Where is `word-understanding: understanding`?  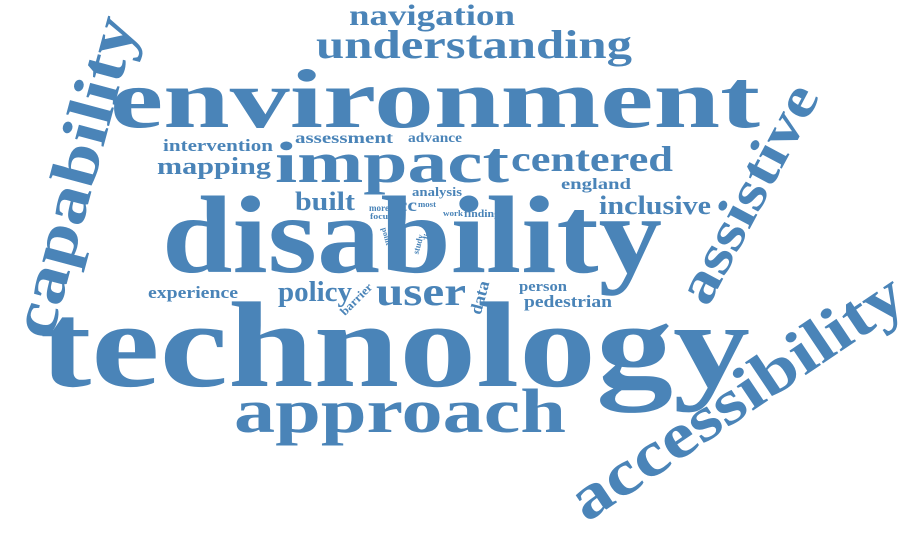 word-understanding: understanding is located at coordinates (474, 44).